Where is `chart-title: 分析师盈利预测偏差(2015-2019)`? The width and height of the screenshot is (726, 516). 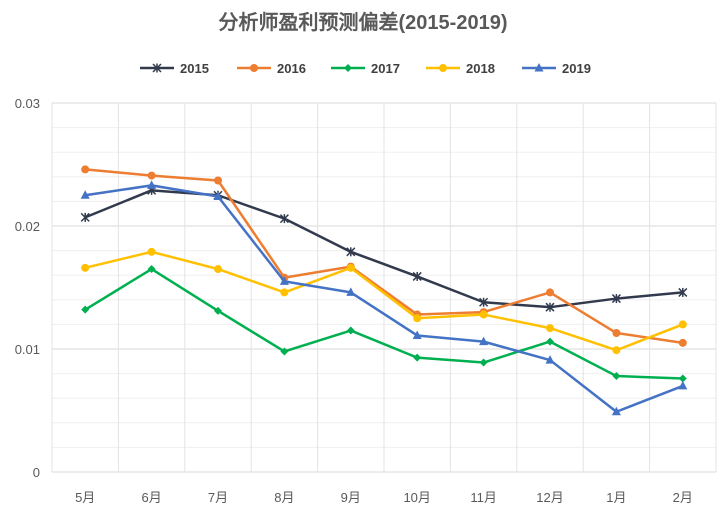 chart-title: 分析师盈利预测偏差(2015-2019) is located at coordinates (363, 22).